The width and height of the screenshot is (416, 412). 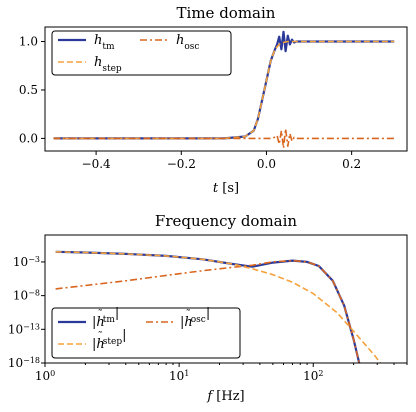 What do you see at coordinates (187, 42) in the screenshot?
I see `legend-label-osc: hosc` at bounding box center [187, 42].